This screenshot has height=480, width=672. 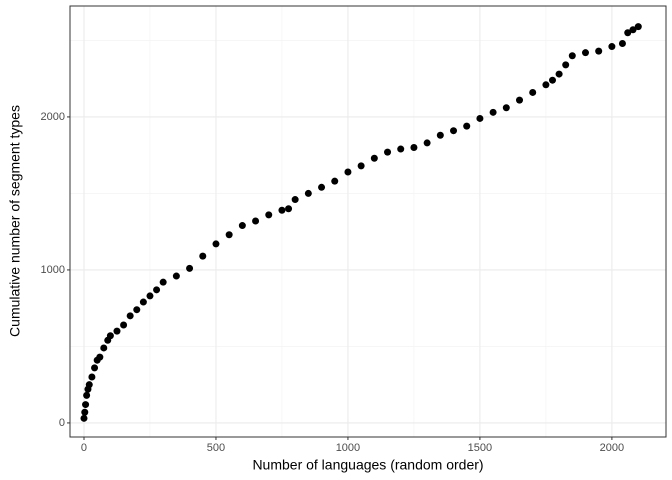 What do you see at coordinates (216, 448) in the screenshot?
I see `x-tick-label: 500` at bounding box center [216, 448].